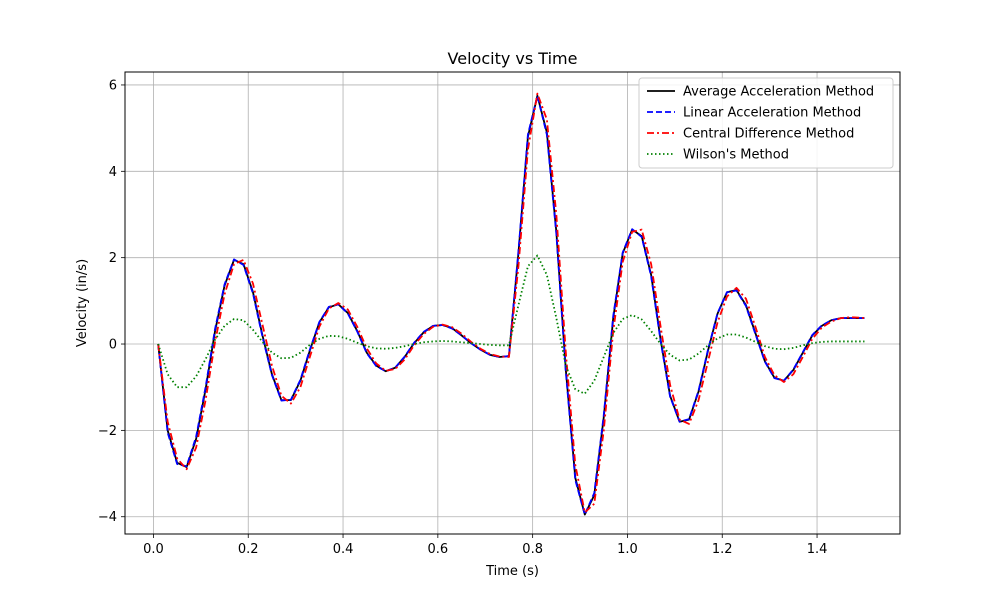  Describe the element at coordinates (153, 549) in the screenshot. I see `x-tick-label: 0.0` at that location.